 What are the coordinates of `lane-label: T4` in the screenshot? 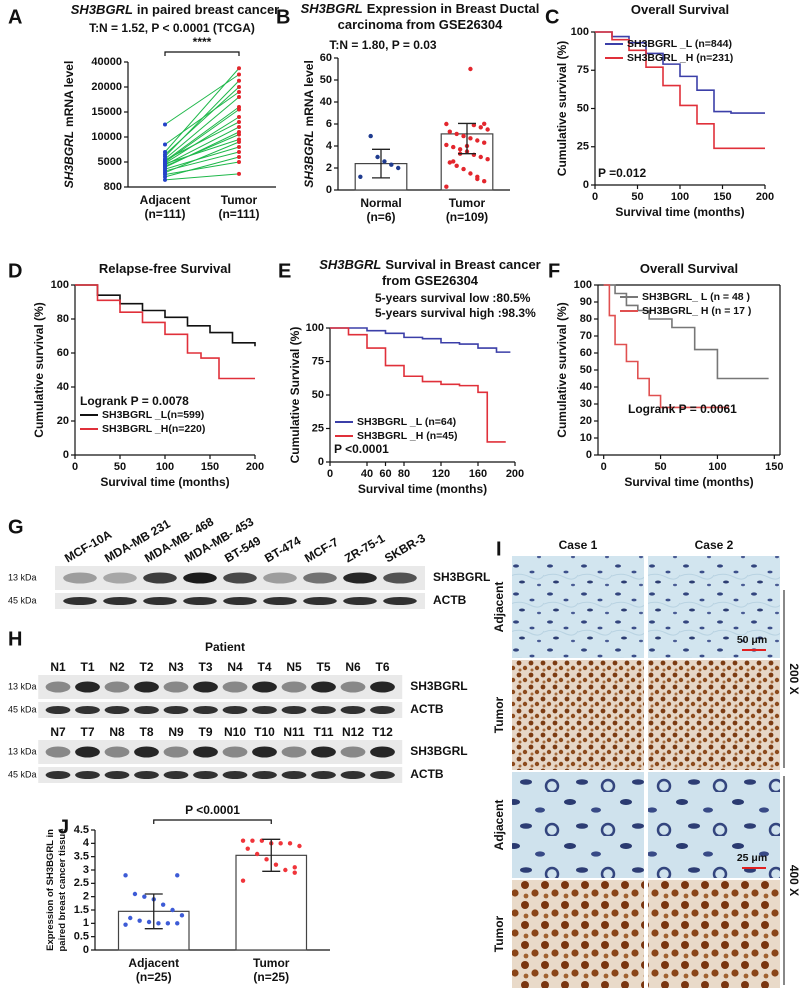 It's located at (264, 667).